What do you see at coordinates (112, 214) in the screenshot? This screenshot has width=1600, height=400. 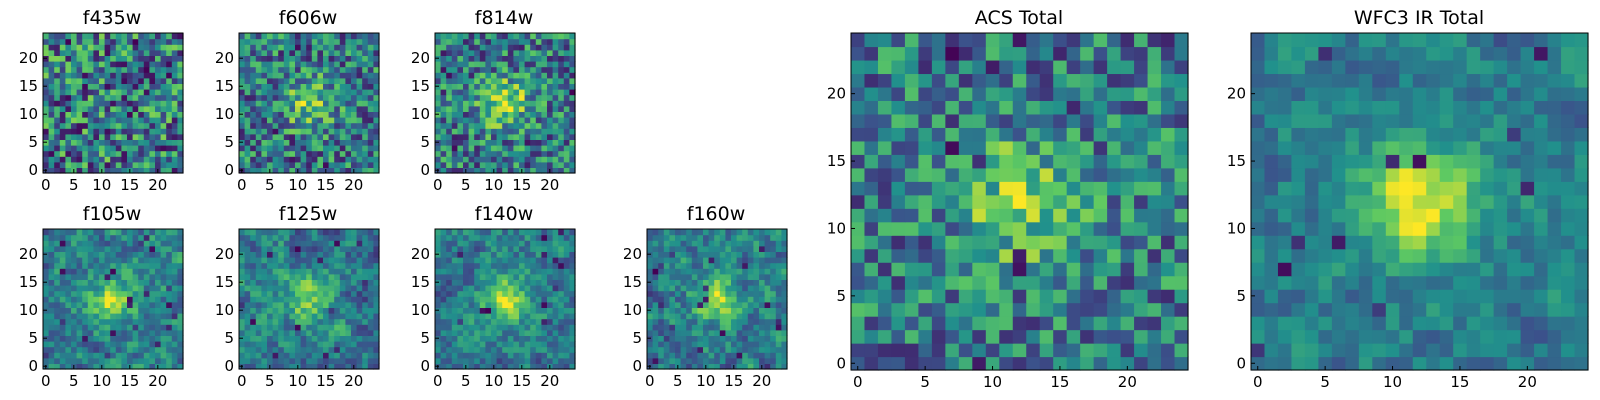 I see `panel-title-f105w: f105w` at bounding box center [112, 214].